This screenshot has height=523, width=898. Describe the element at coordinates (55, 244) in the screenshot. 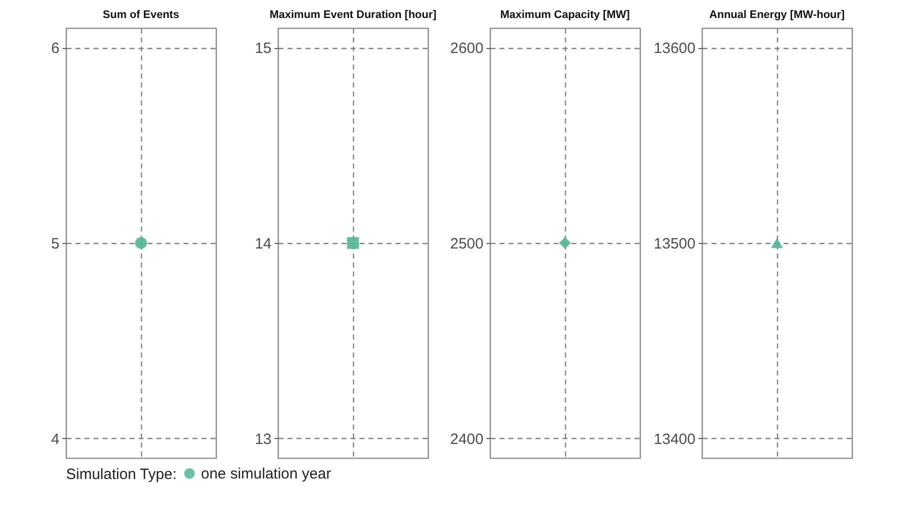

I see `y-tick-label: 5` at that location.